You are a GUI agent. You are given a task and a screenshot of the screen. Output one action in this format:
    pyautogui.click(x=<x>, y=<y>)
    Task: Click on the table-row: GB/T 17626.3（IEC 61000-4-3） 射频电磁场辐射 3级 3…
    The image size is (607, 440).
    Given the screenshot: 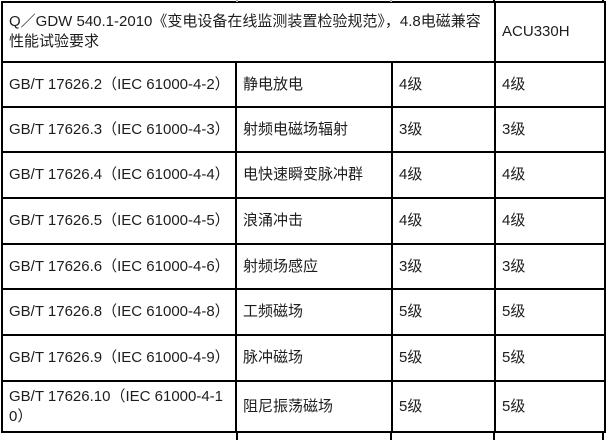 What is the action you would take?
    pyautogui.click(x=304, y=129)
    